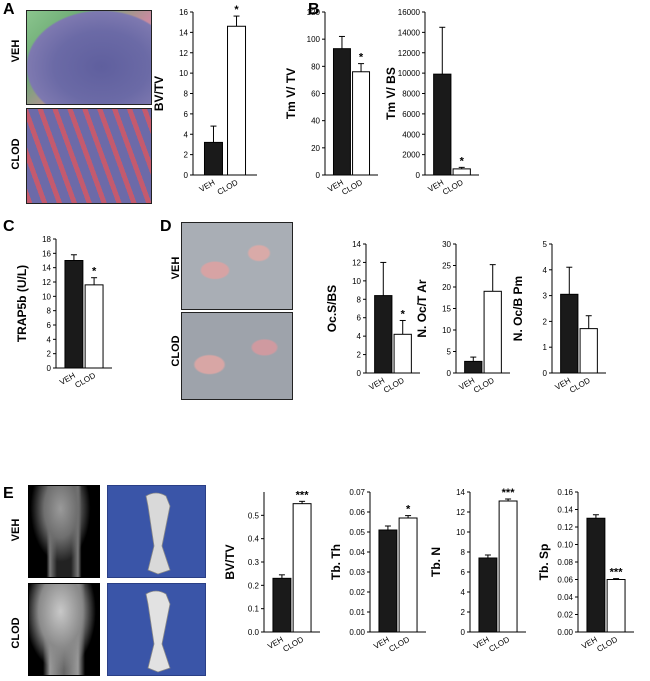 This screenshot has height=681, width=650. Describe the element at coordinates (616, 606) in the screenshot. I see `bar-e4-clod` at that location.